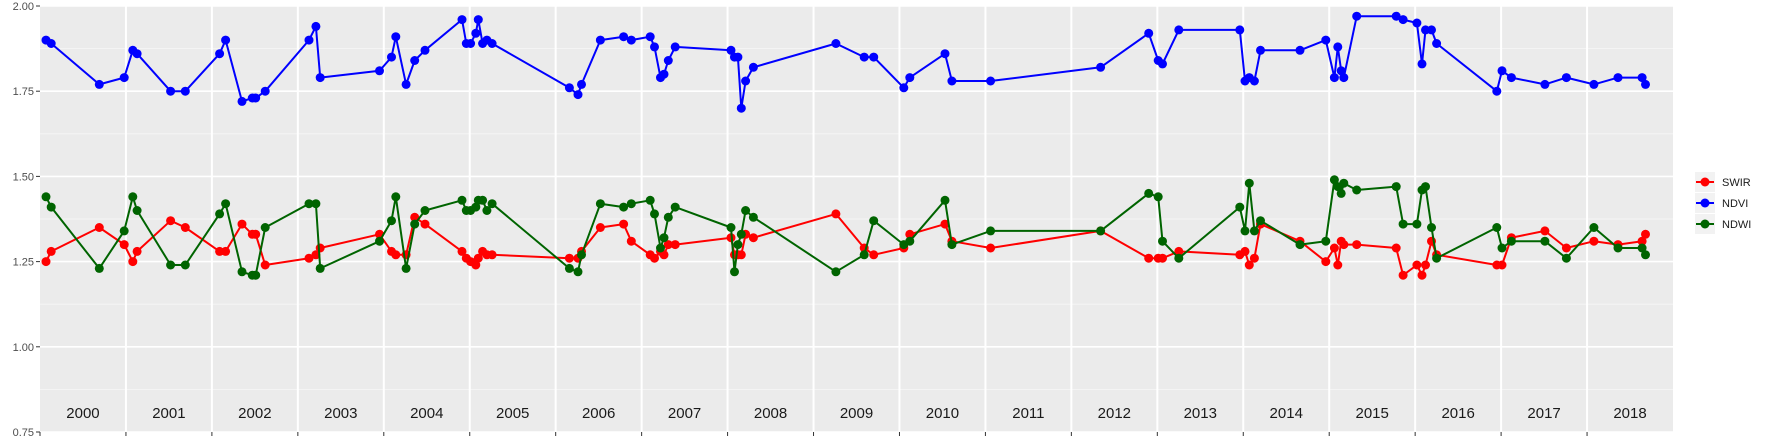 This screenshot has height=442, width=1773. What do you see at coordinates (23, 92) in the screenshot?
I see `y-tick-label: 1.75` at bounding box center [23, 92].